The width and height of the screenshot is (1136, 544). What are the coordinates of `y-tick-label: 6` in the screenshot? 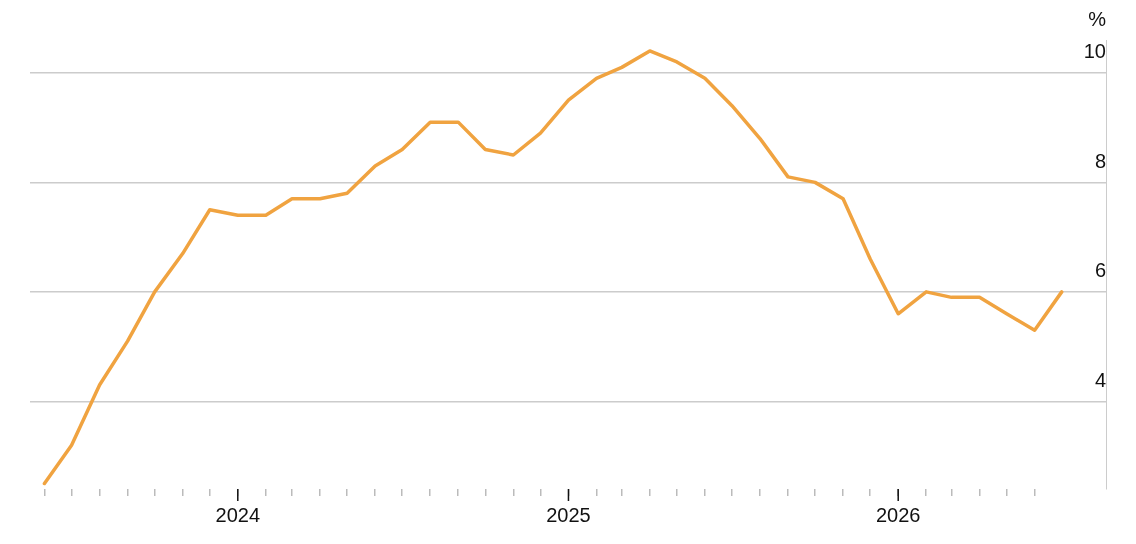 It's located at (1100, 270).